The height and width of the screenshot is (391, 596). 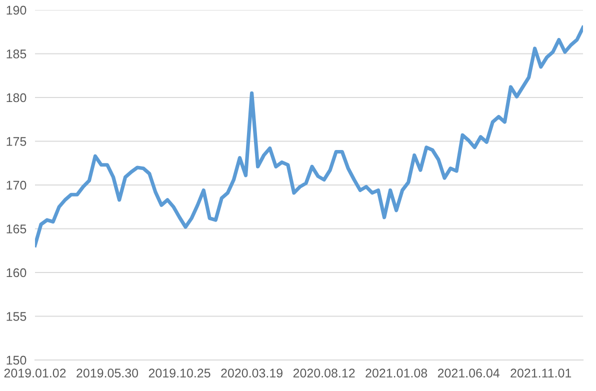 I want to click on x-tick-label: 2020.03.19, so click(x=251, y=373).